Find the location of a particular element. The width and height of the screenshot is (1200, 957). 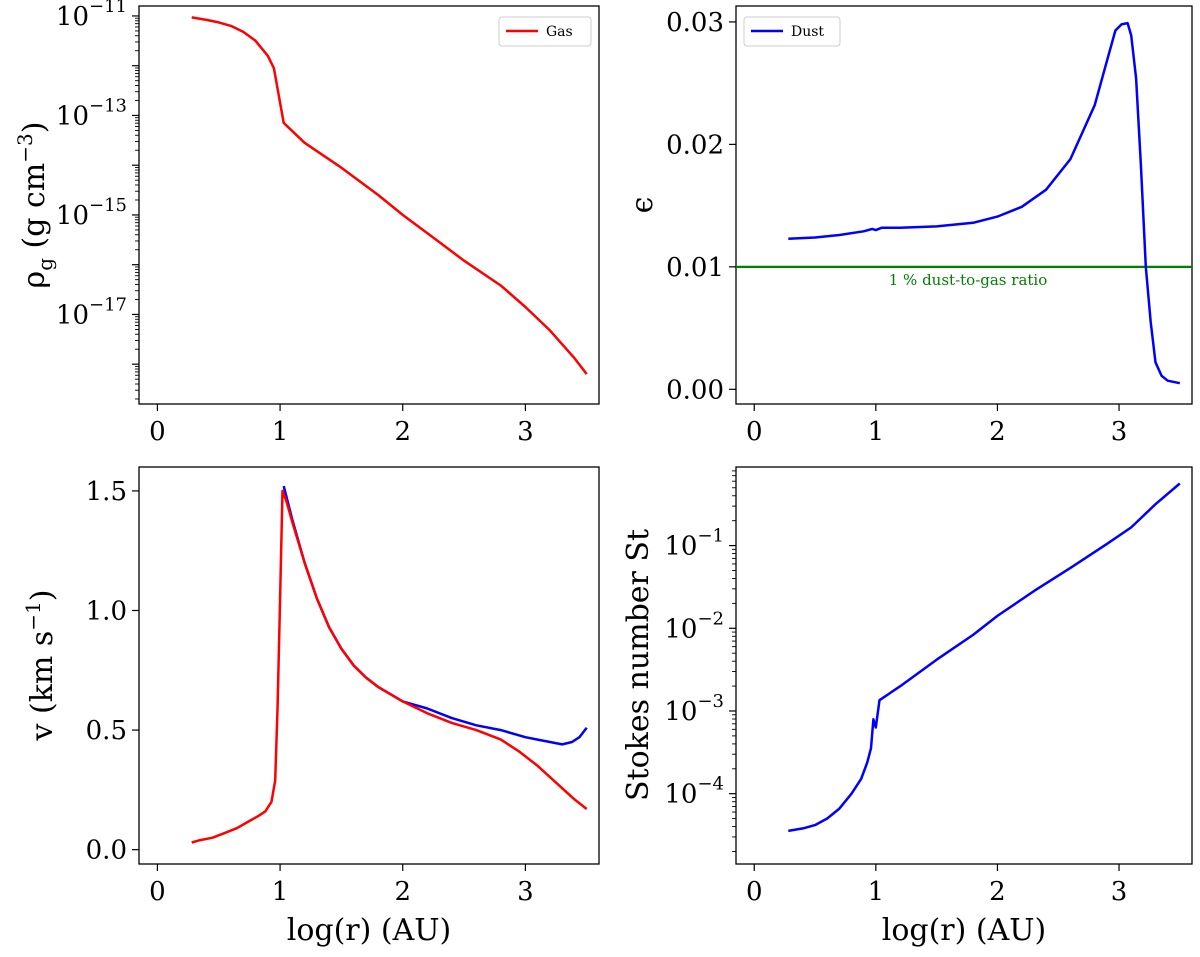

y-tick-exponent: −17 is located at coordinates (108, 304).